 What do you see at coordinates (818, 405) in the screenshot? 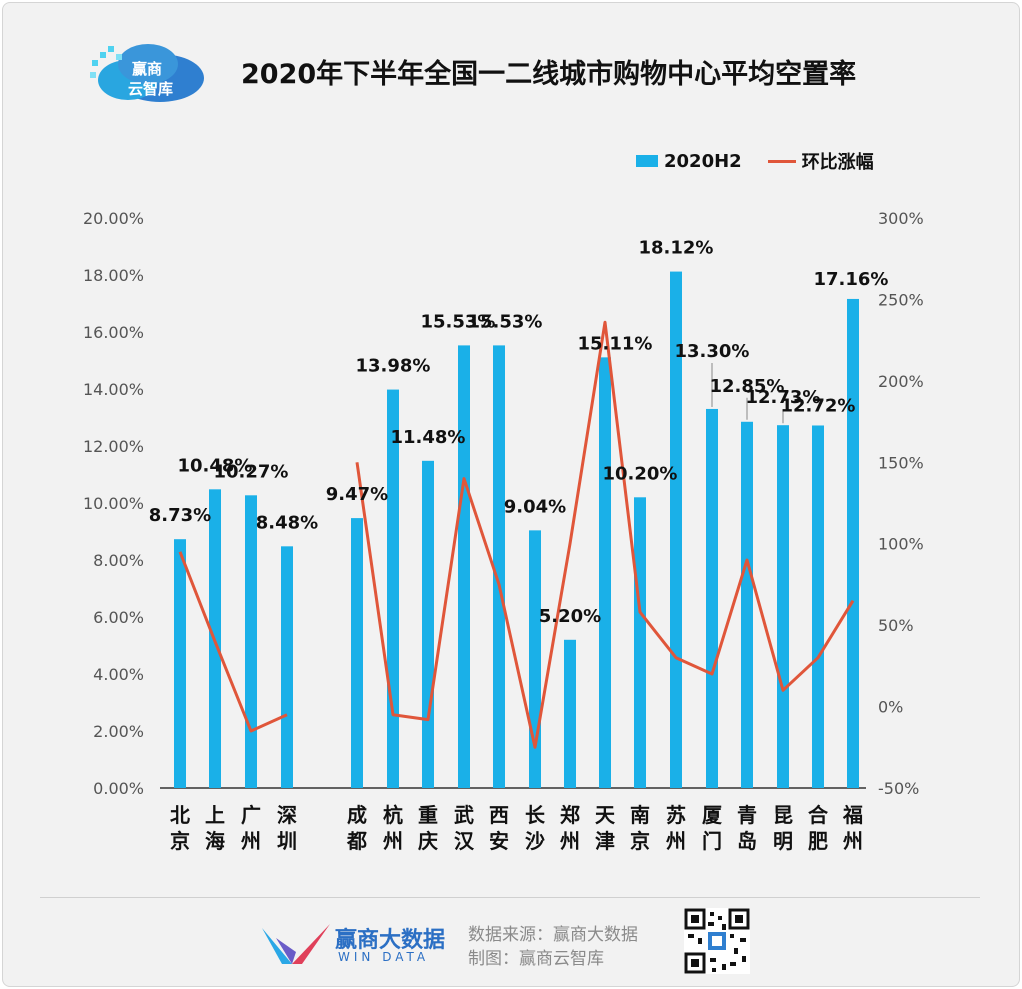
I see `bar-value-label-合肥: 12.72%` at bounding box center [818, 405].